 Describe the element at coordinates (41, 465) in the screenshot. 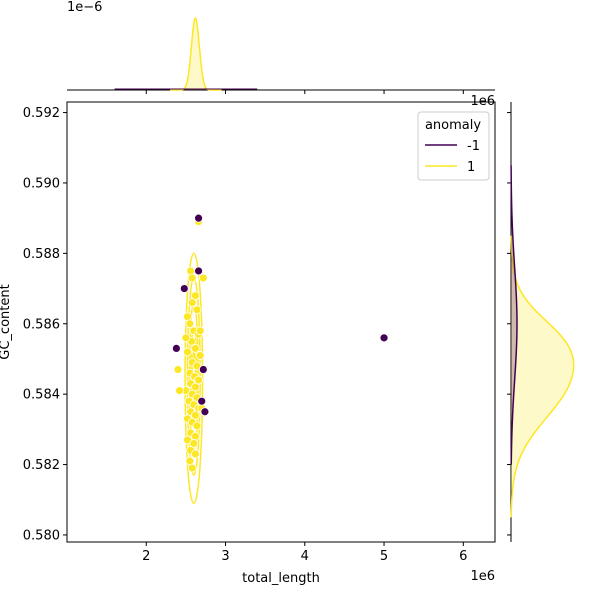

I see `y-tick-label: 0.582` at that location.